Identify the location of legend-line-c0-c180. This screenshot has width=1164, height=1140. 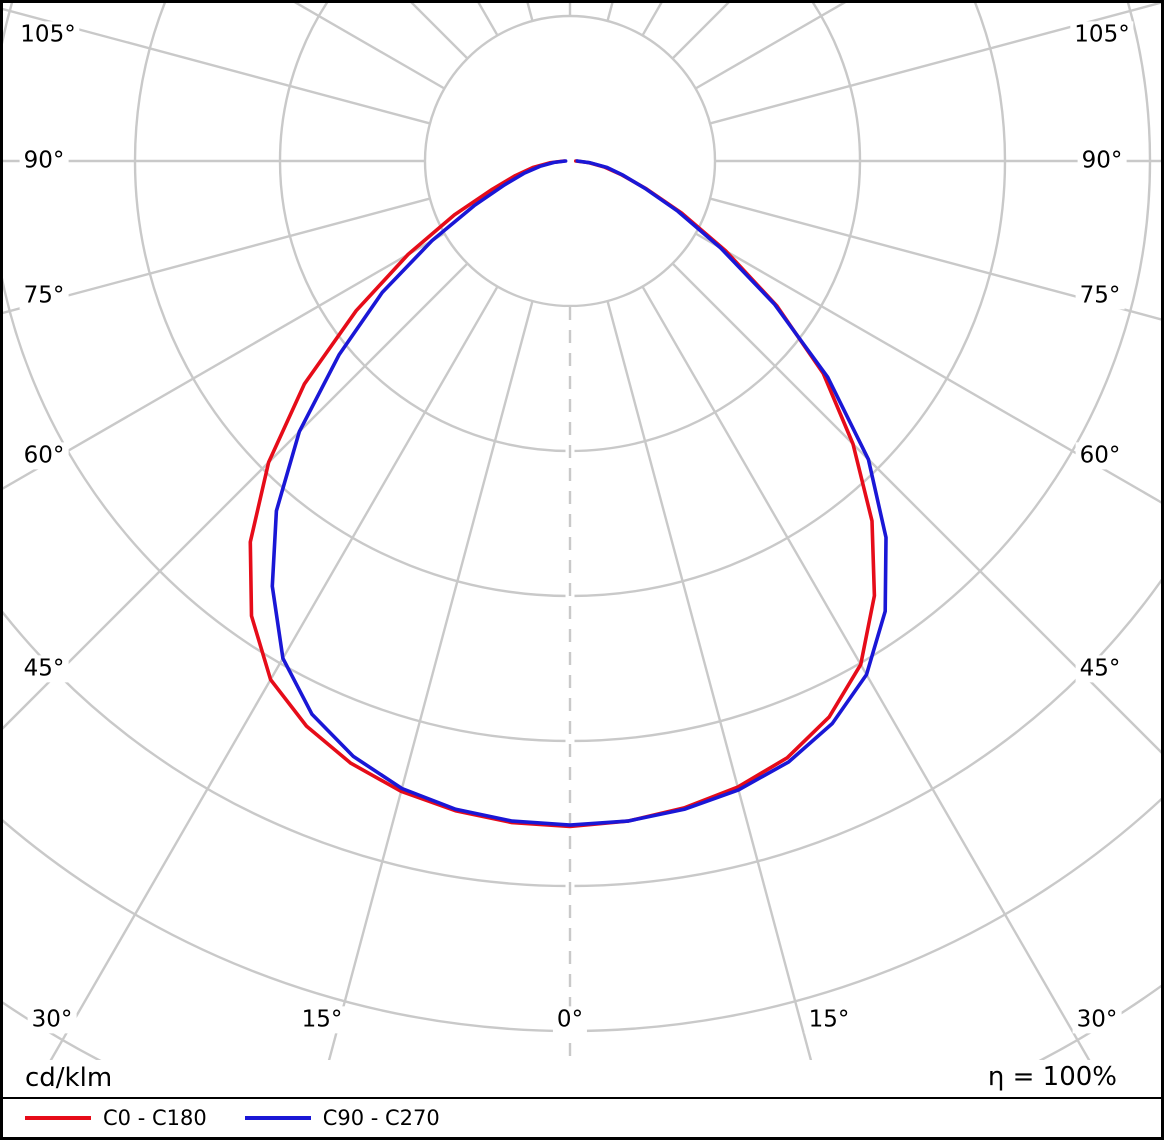
(58, 1118).